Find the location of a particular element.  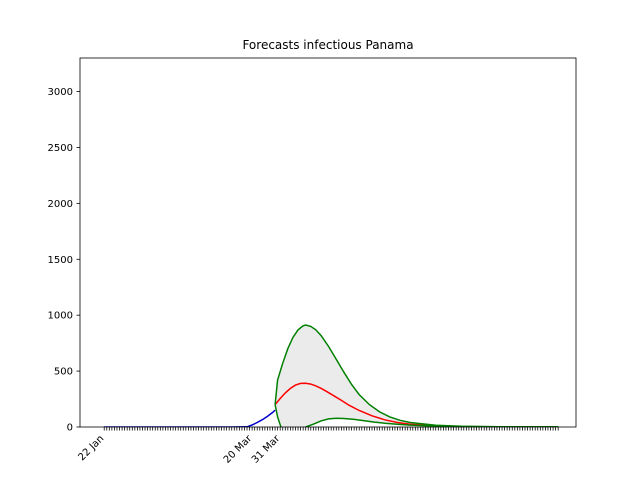

series-observed-line is located at coordinates (190, 418).